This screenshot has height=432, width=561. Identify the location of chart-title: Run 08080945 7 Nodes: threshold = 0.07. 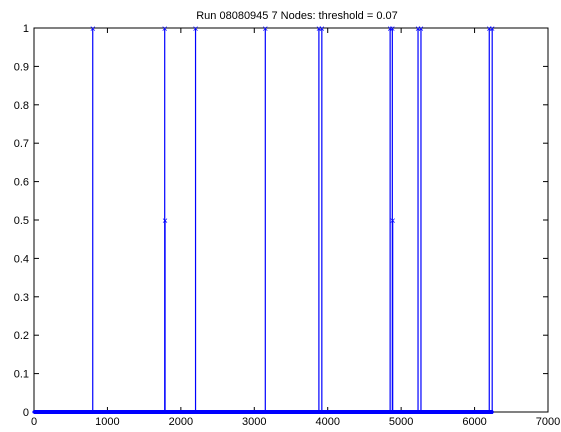
(297, 16).